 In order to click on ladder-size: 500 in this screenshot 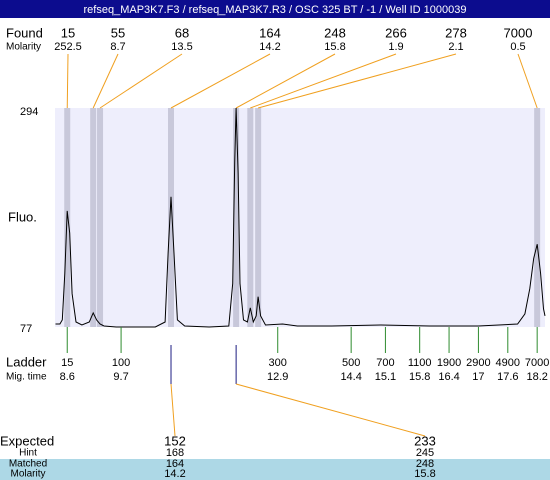, I will do `click(351, 363)`.